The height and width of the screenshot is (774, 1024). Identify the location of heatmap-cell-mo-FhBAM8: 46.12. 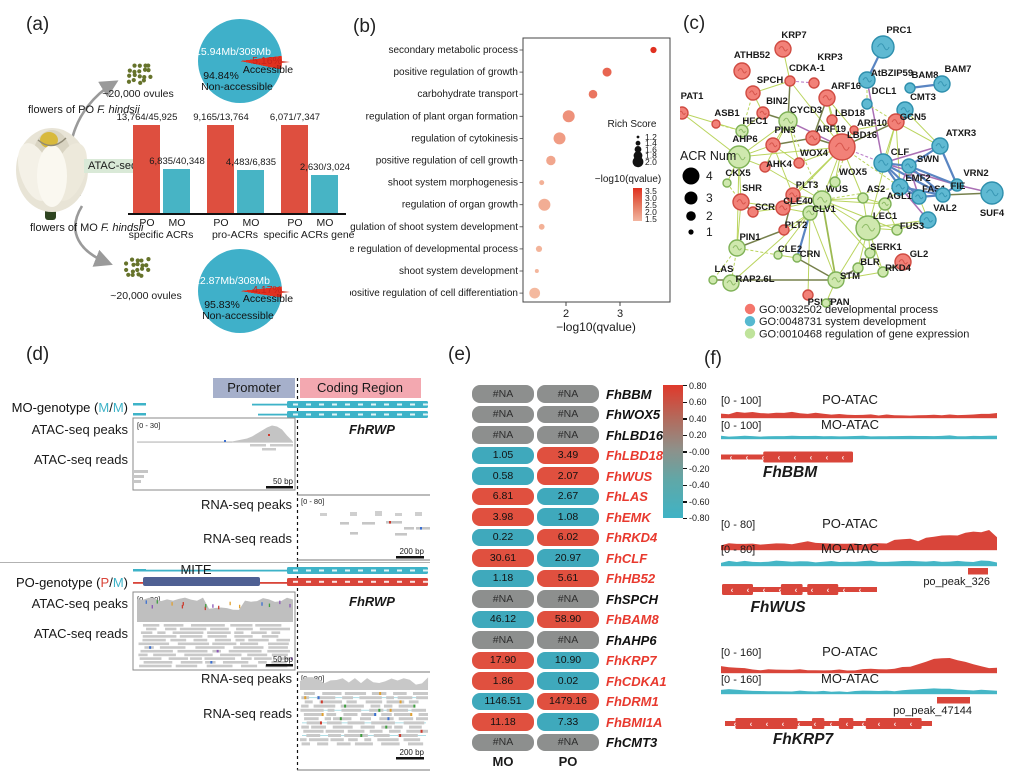
(503, 619).